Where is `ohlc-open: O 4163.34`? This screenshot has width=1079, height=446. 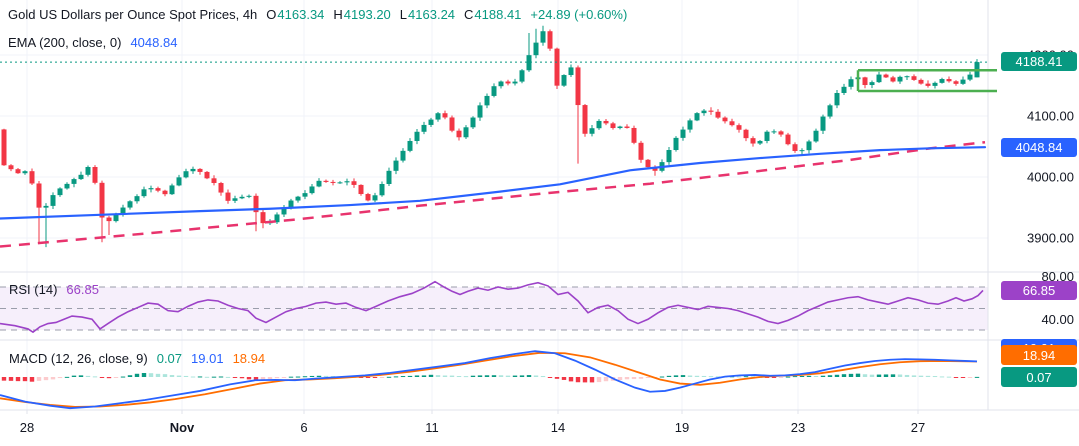
ohlc-open: O 4163.34 is located at coordinates (295, 14).